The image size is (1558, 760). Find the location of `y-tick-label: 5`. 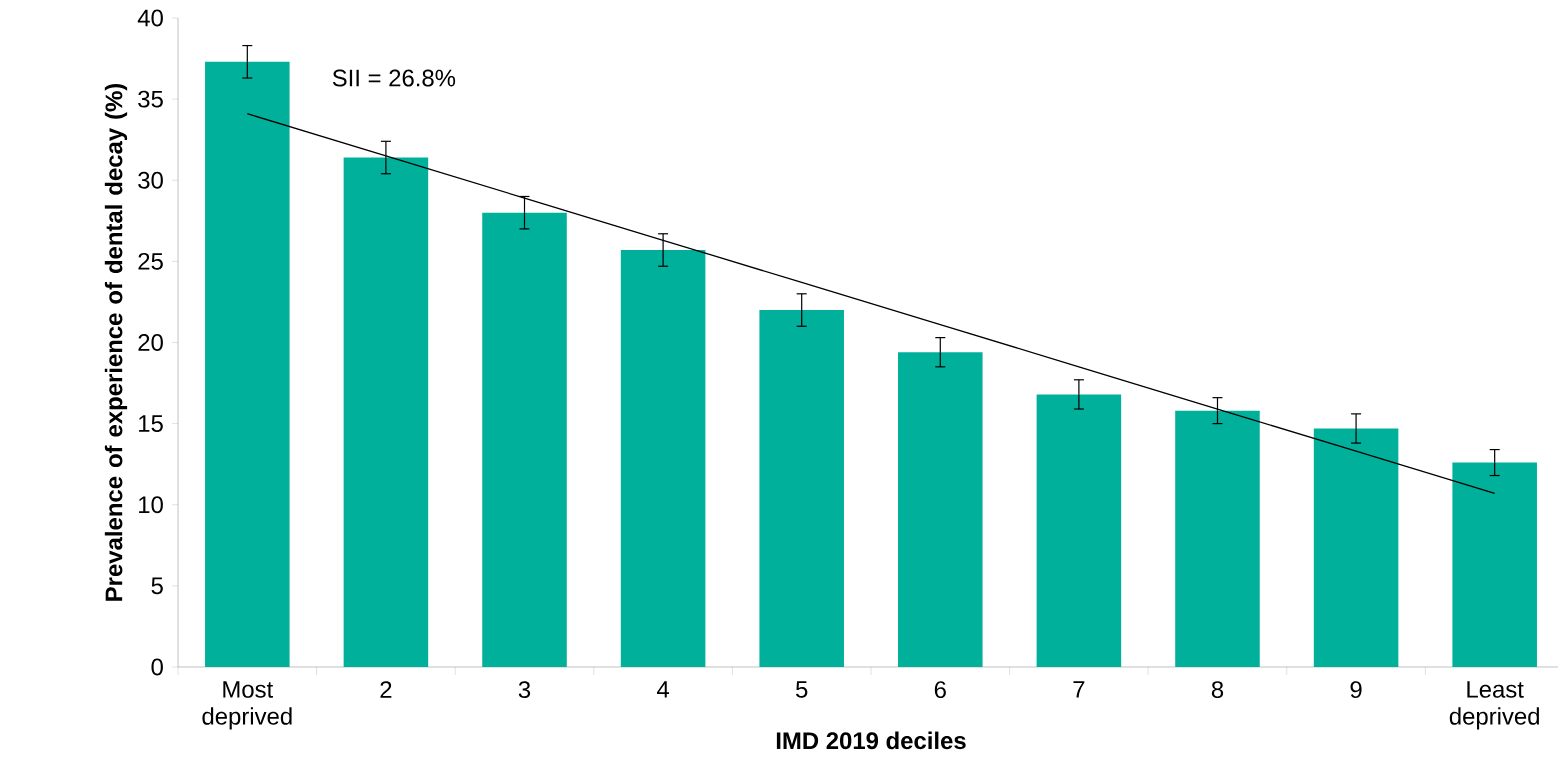

y-tick-label: 5 is located at coordinates (157, 586).